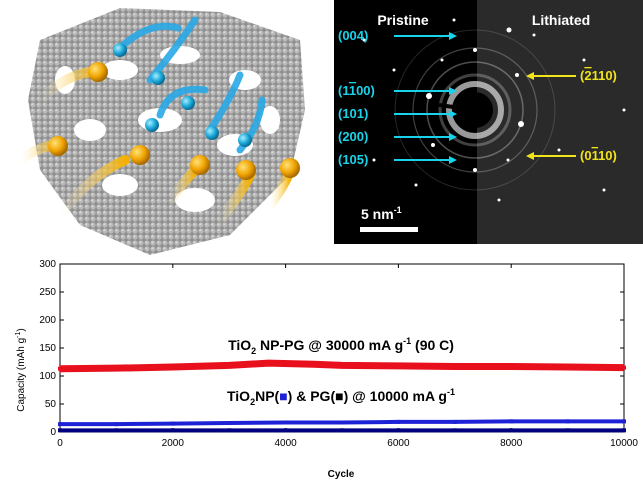 This screenshot has height=482, width=643. I want to click on pristine-plane-labels: (004) (1100) (101) (200) (105), so click(397, 97).